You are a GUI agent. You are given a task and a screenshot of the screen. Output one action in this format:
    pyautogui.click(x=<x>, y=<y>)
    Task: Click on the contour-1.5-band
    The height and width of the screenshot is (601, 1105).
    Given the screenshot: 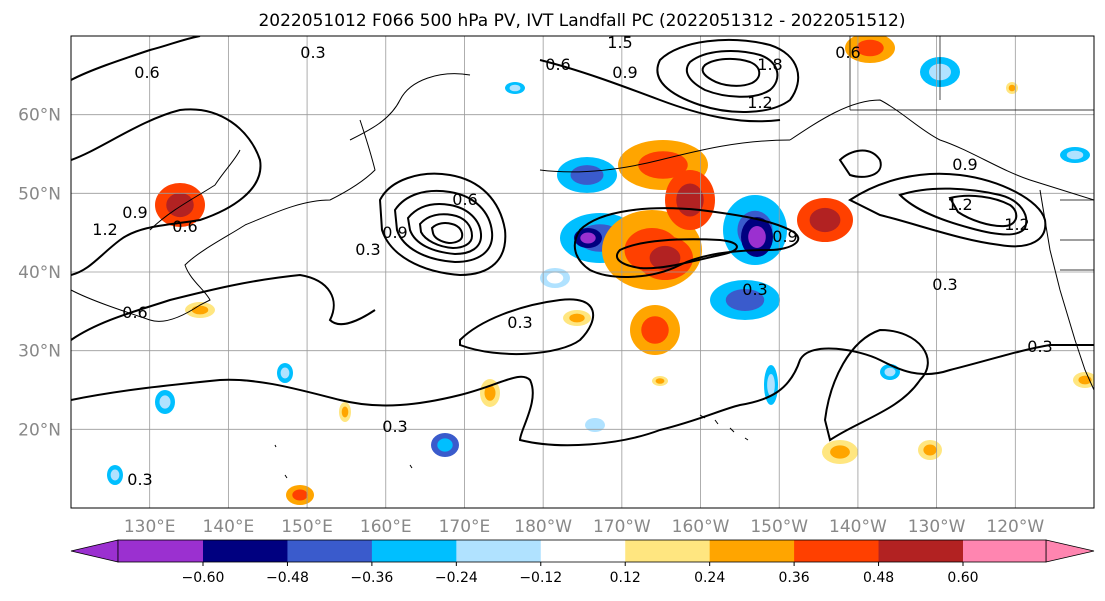 What is the action you would take?
    pyautogui.click(x=660, y=91)
    